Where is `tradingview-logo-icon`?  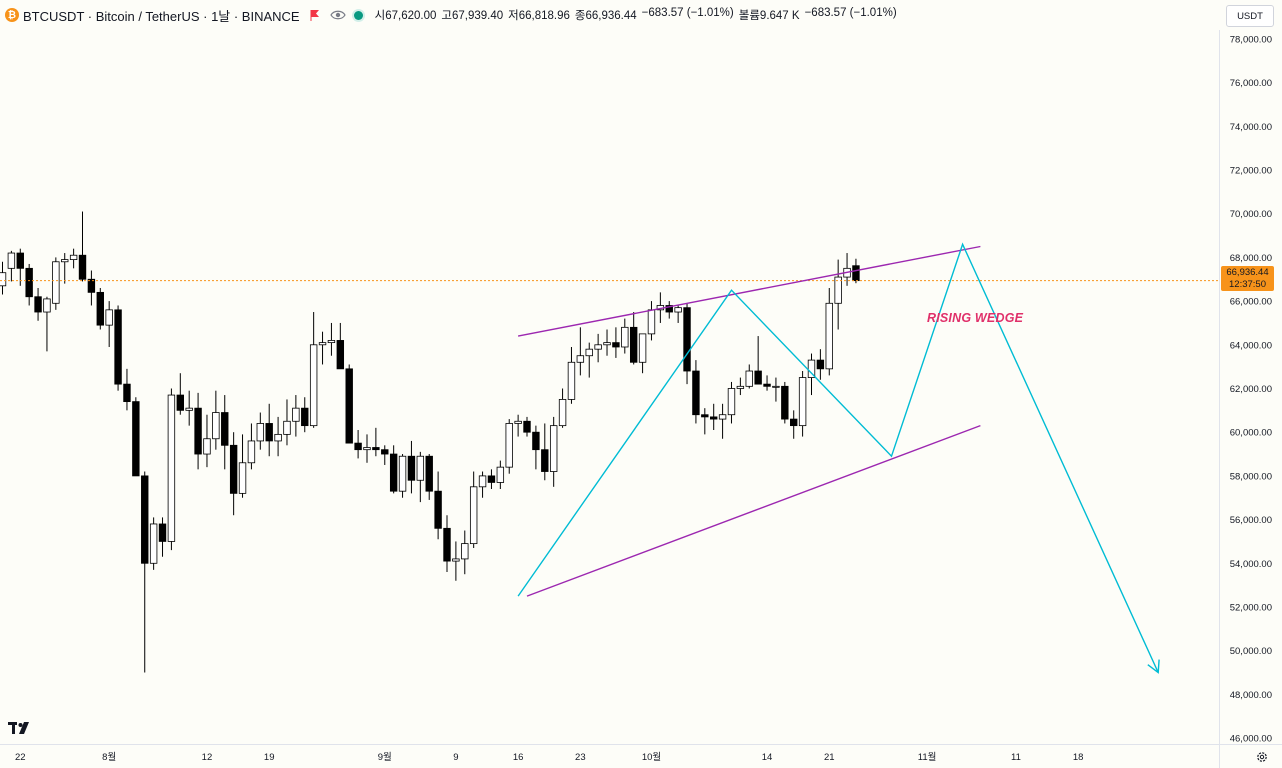
tradingview-logo-icon is located at coordinates (21, 728).